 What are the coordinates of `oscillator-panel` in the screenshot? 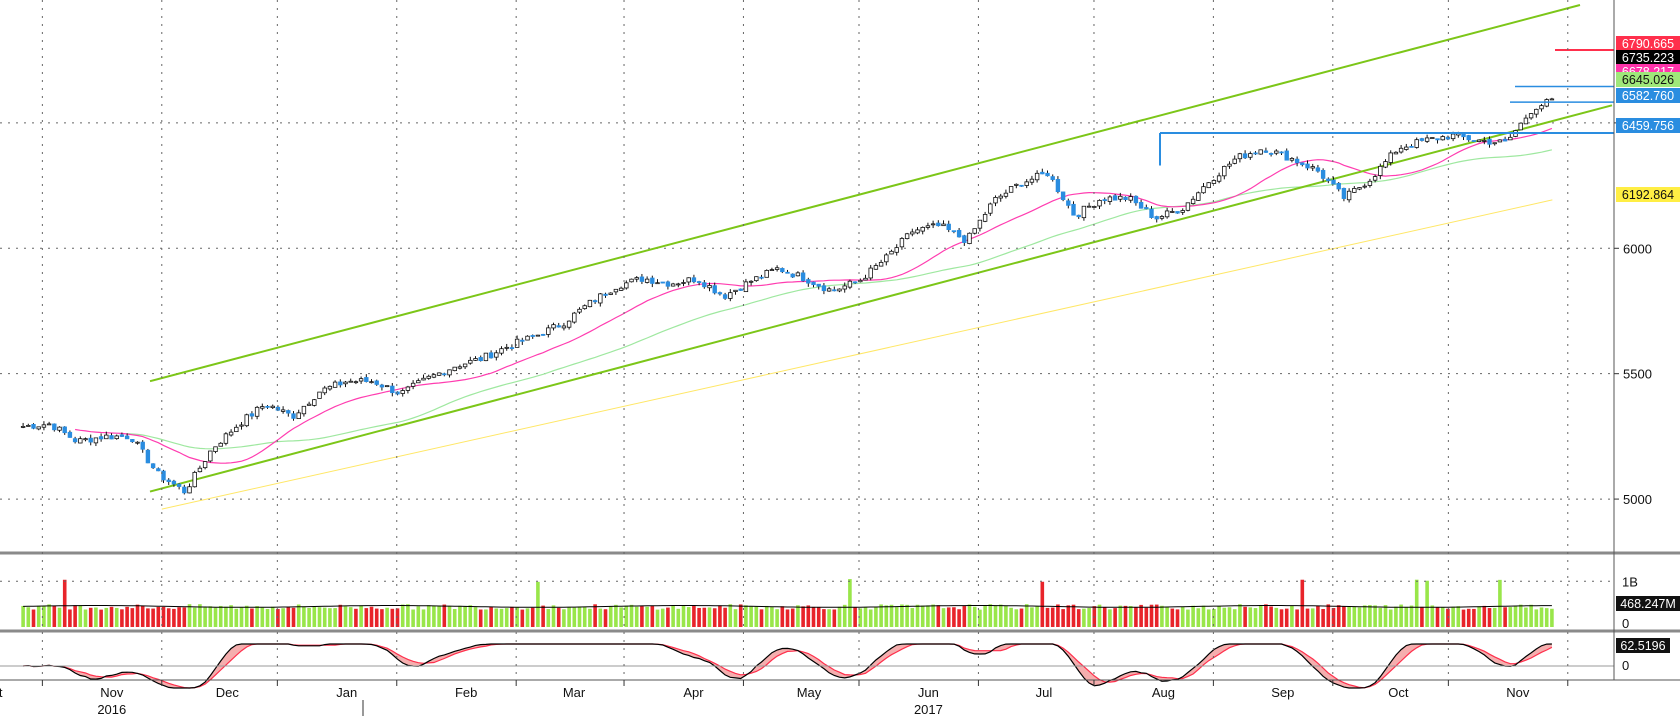 It's located at (807, 666).